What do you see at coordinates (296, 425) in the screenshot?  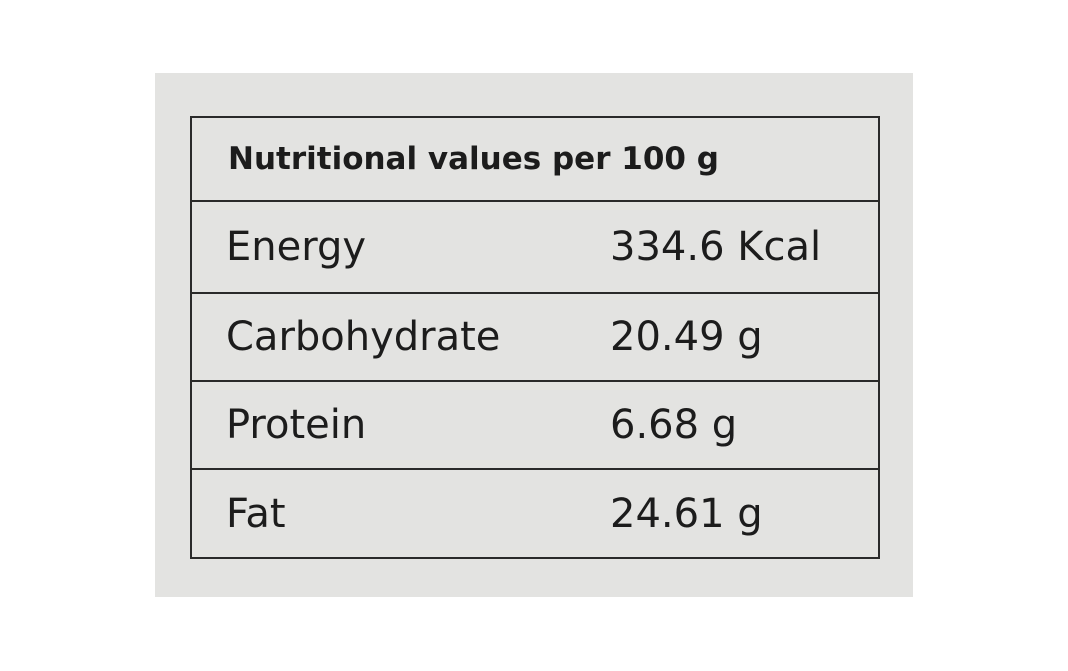 I see `nutrient-name: Protein` at bounding box center [296, 425].